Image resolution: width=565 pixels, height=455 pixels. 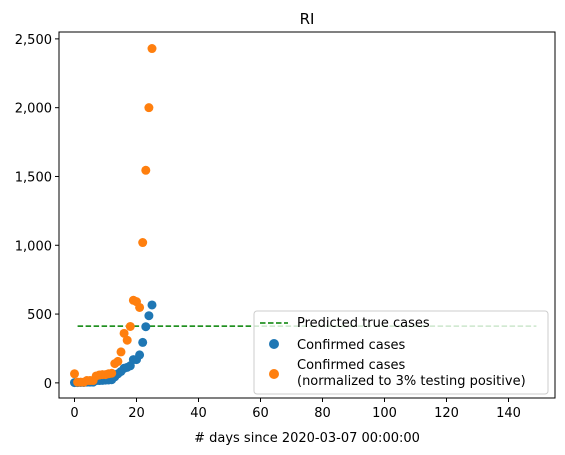 I want to click on y-tick-label: 1,000, so click(x=33, y=246).